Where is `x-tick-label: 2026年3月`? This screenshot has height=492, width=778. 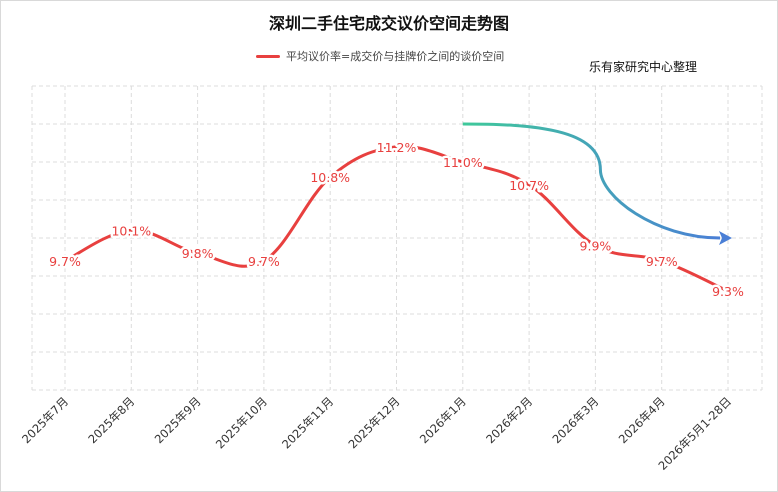 x-tick-label: 2026年3月 is located at coordinates (575, 420).